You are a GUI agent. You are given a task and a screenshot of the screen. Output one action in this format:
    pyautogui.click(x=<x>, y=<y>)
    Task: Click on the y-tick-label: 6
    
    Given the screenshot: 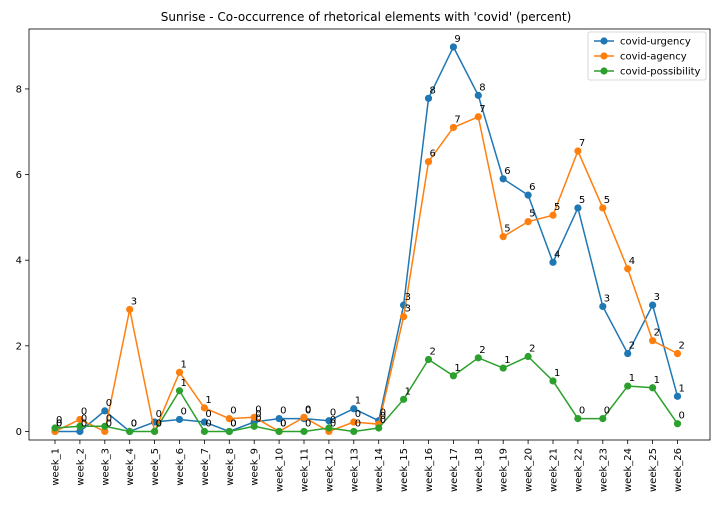 What is the action you would take?
    pyautogui.click(x=19, y=175)
    